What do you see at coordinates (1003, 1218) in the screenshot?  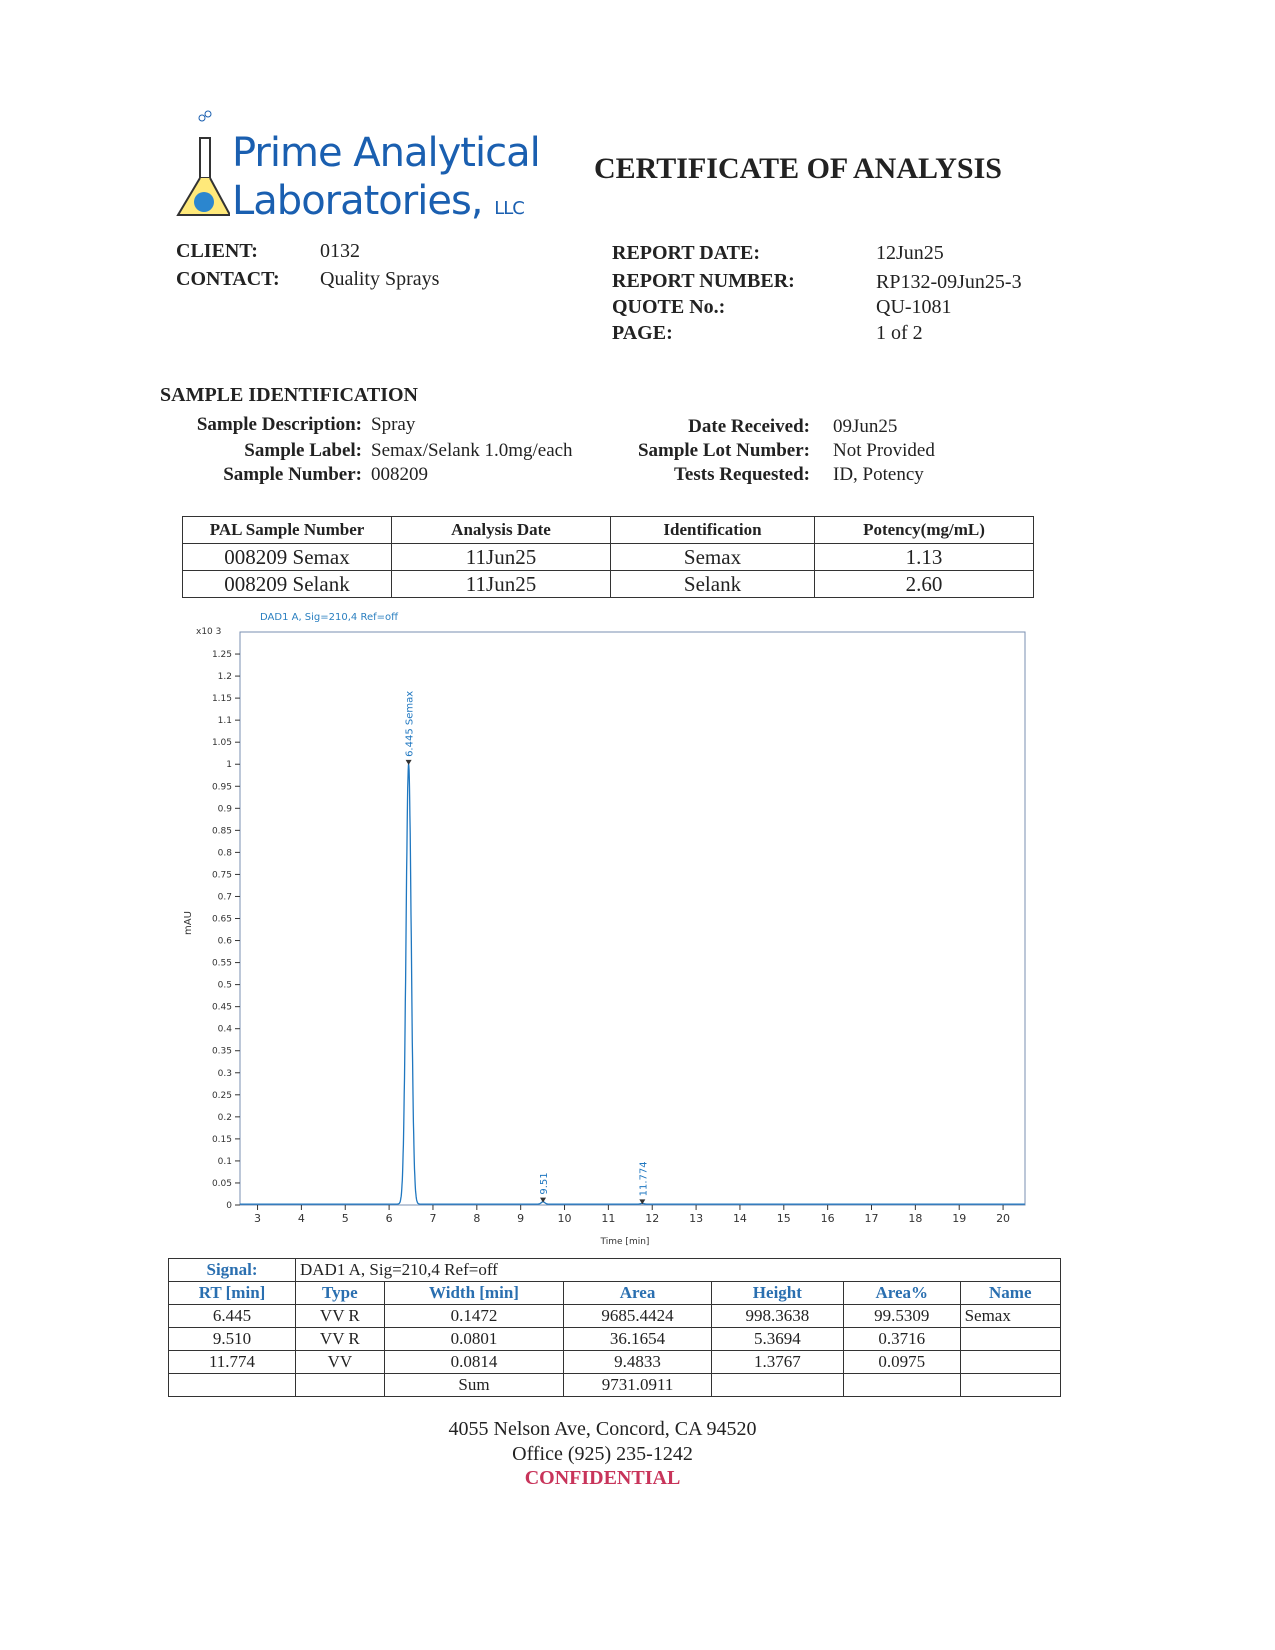 I see `x-tick-label: 20` at bounding box center [1003, 1218].